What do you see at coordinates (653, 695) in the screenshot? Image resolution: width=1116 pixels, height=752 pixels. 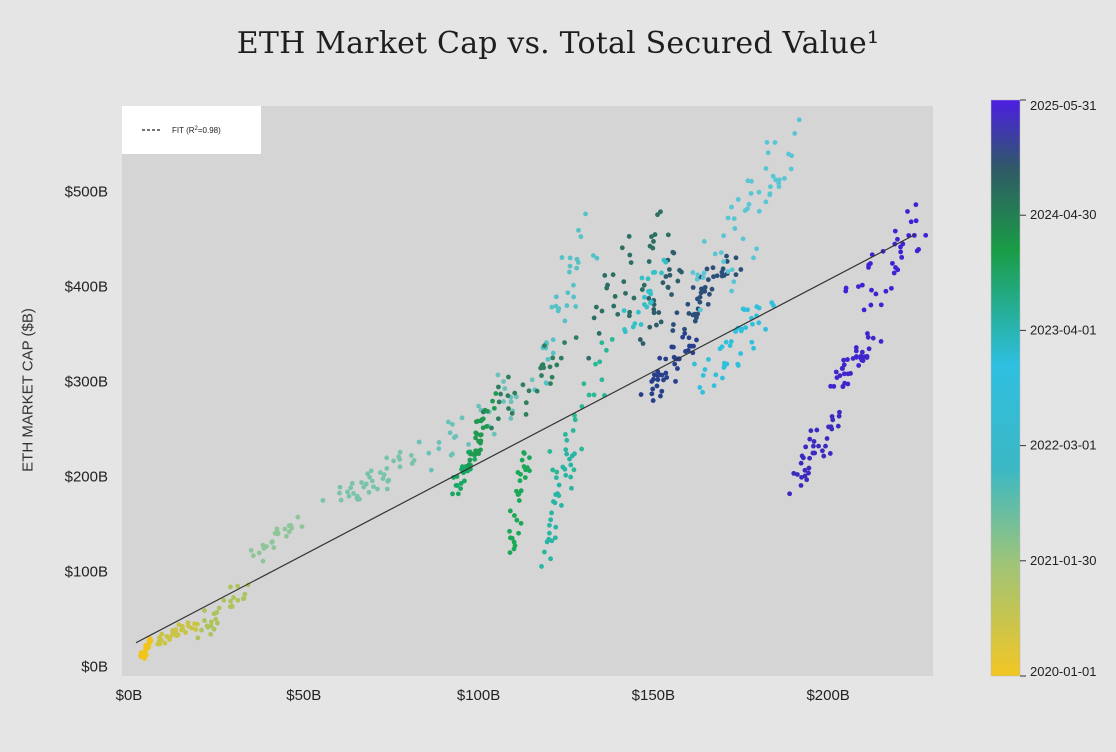 I see `x-tick-label: $150B` at bounding box center [653, 695].